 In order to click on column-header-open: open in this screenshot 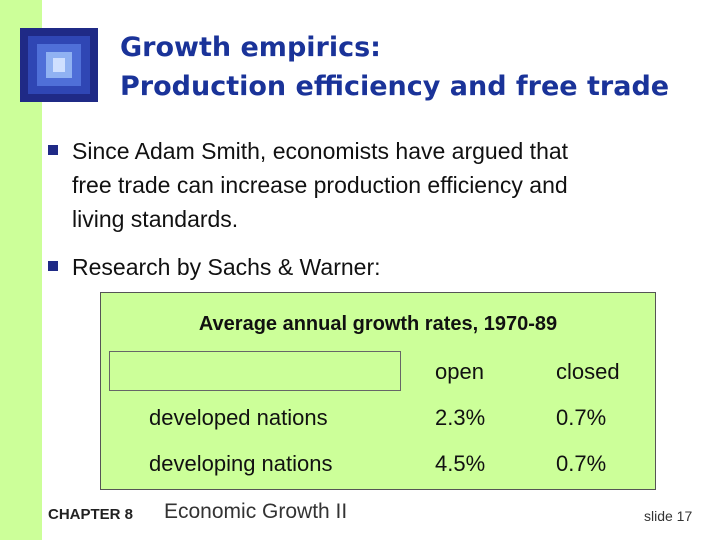, I will do `click(459, 371)`.